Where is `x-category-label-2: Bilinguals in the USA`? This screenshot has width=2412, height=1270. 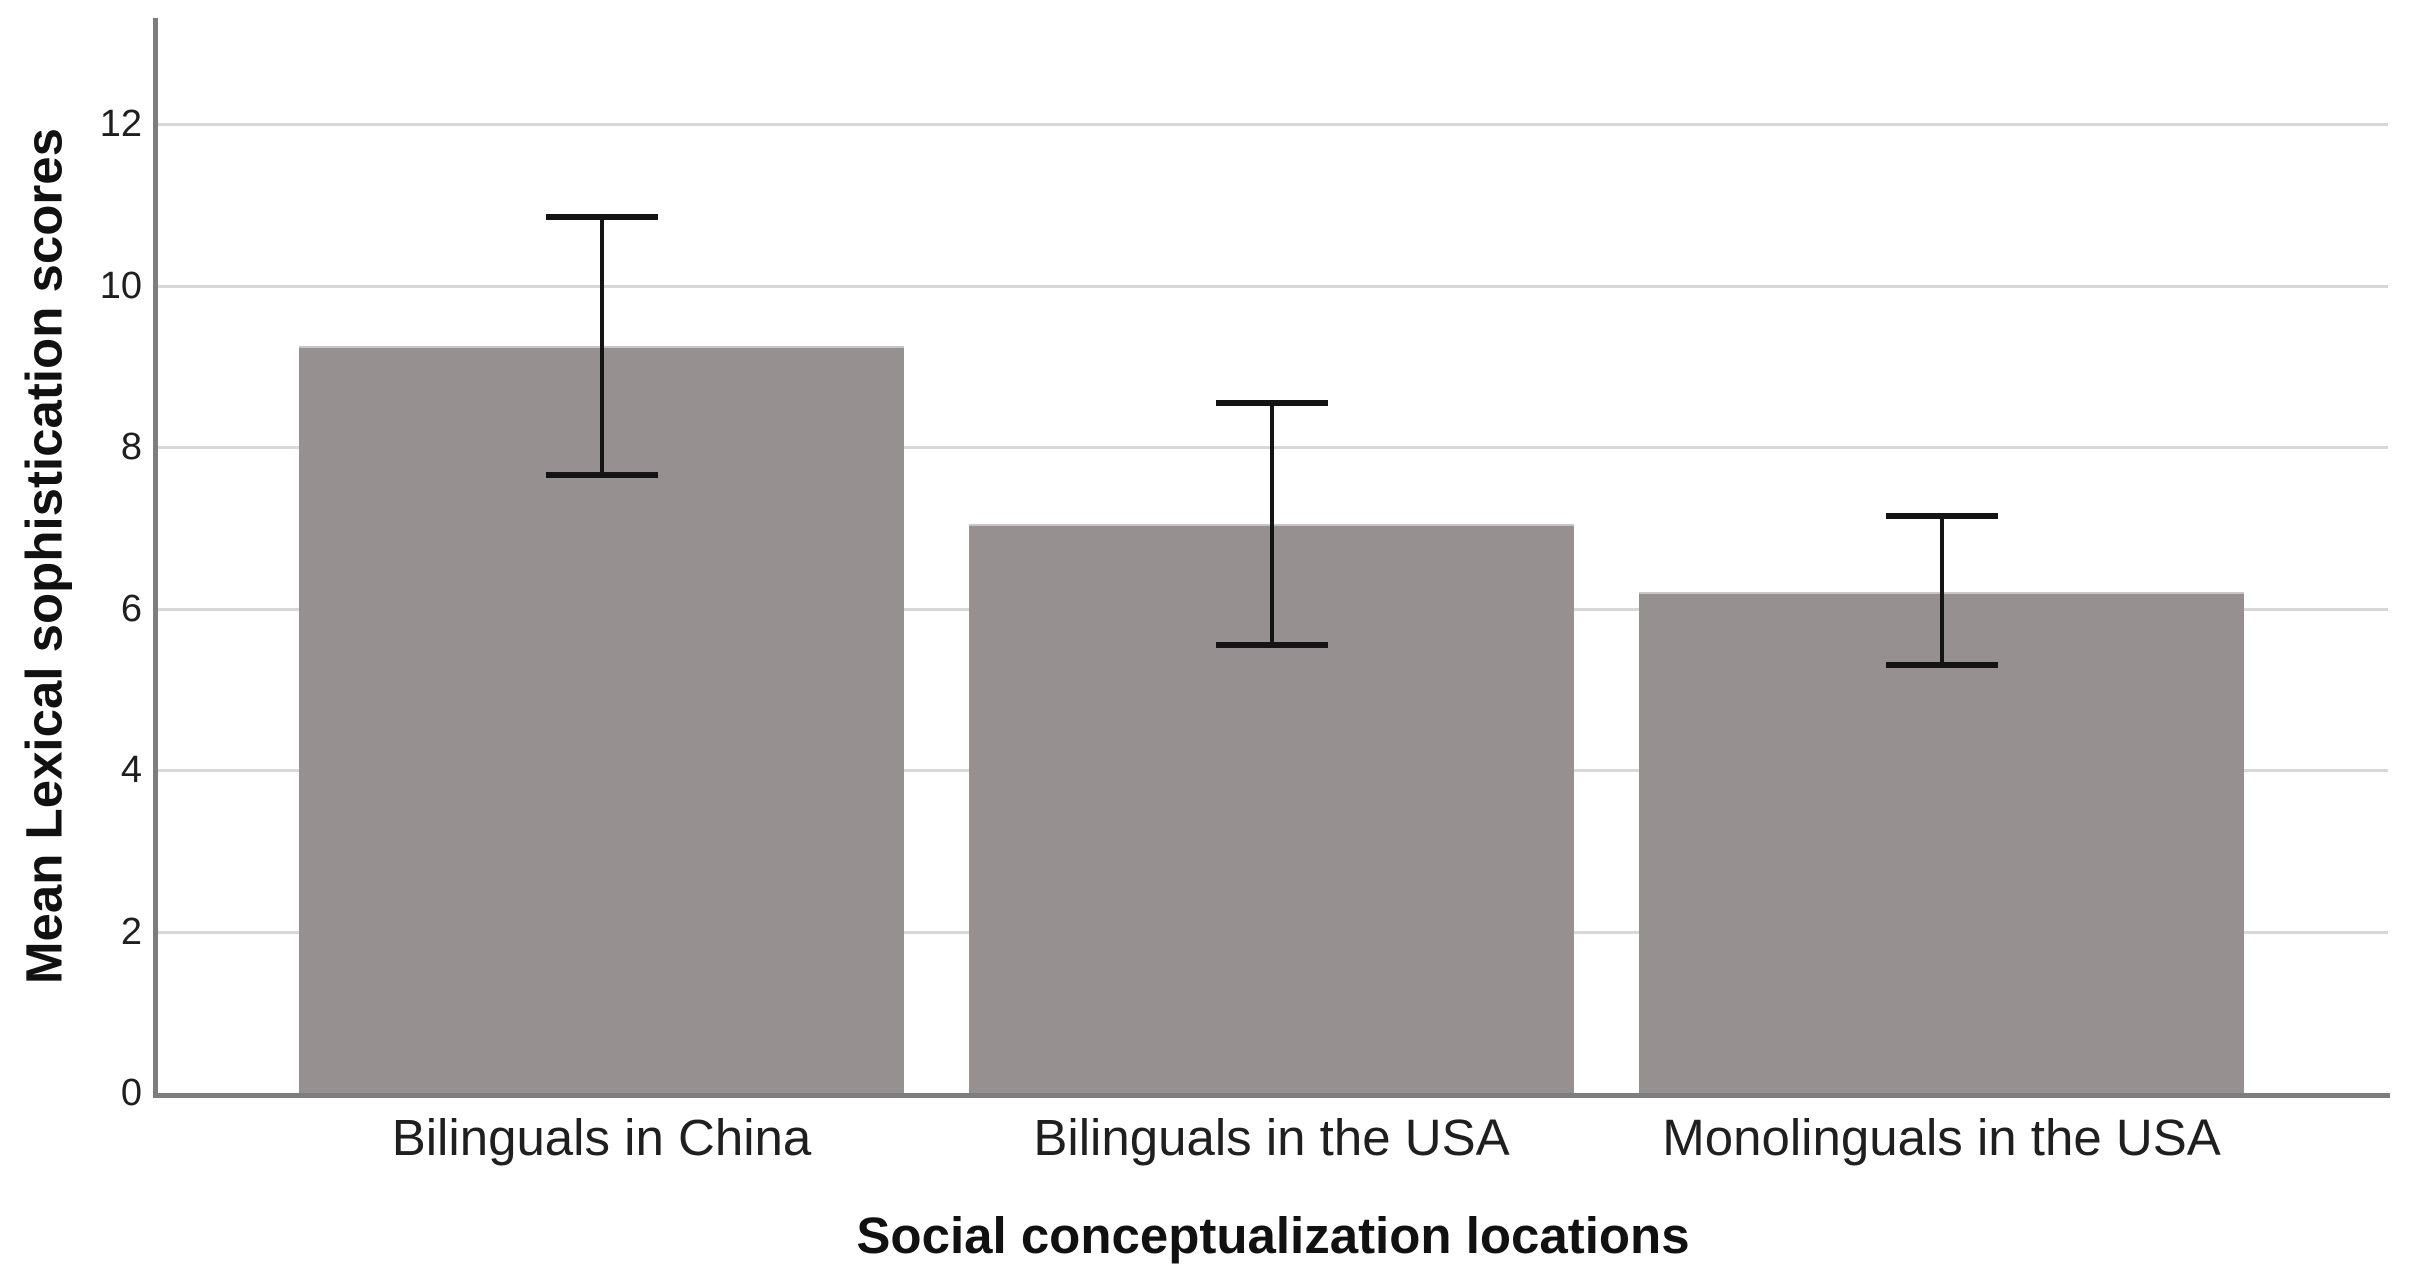
x-category-label-2: Bilinguals in the USA is located at coordinates (1271, 1137).